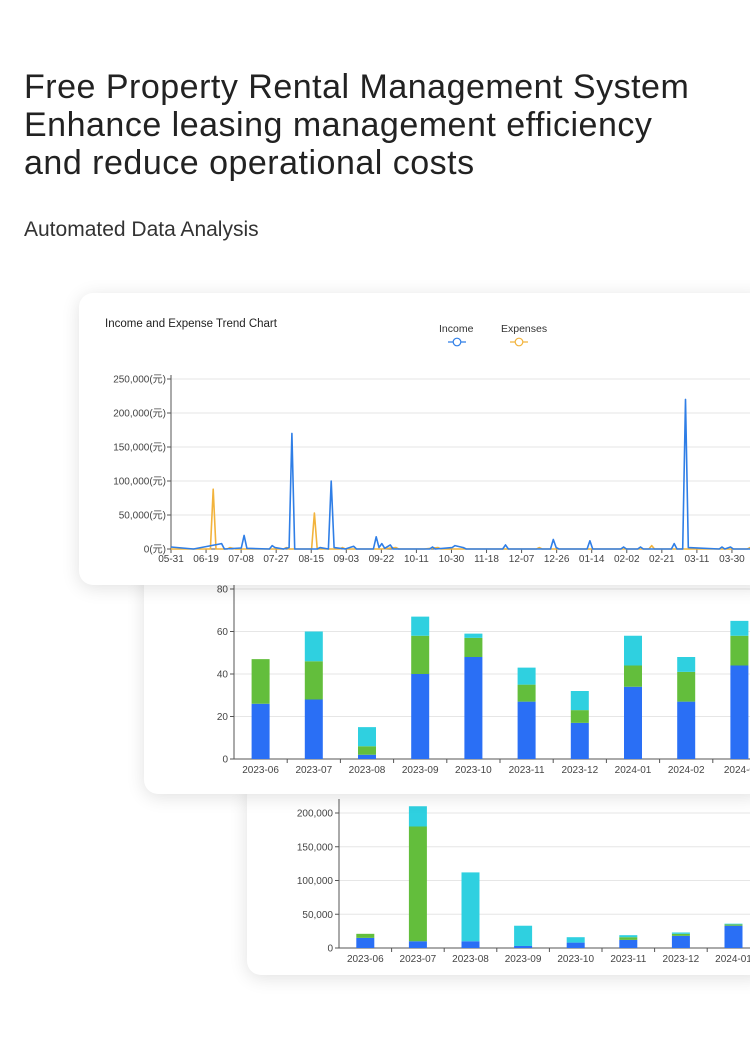 The height and width of the screenshot is (1062, 750). What do you see at coordinates (223, 675) in the screenshot?
I see `y-tick-label: 40` at bounding box center [223, 675].